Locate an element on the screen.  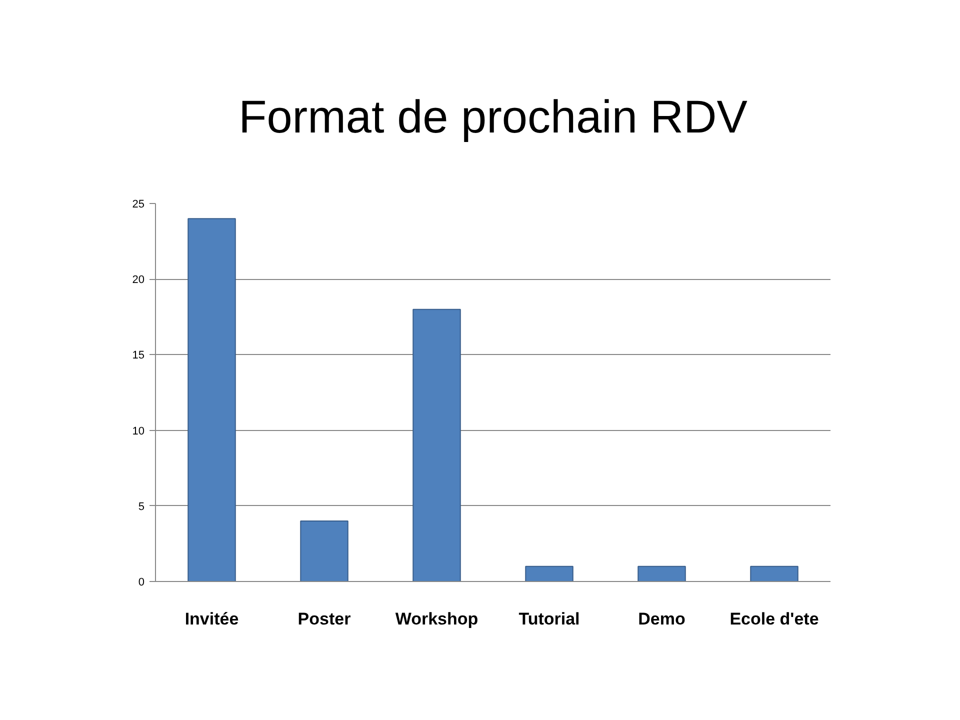
y-tick-label: 10 is located at coordinates (138, 431).